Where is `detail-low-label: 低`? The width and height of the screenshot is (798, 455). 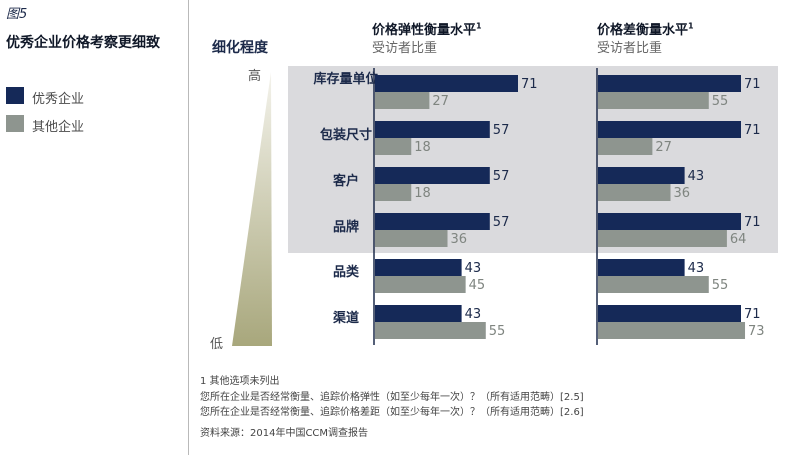 detail-low-label: 低 is located at coordinates (217, 344).